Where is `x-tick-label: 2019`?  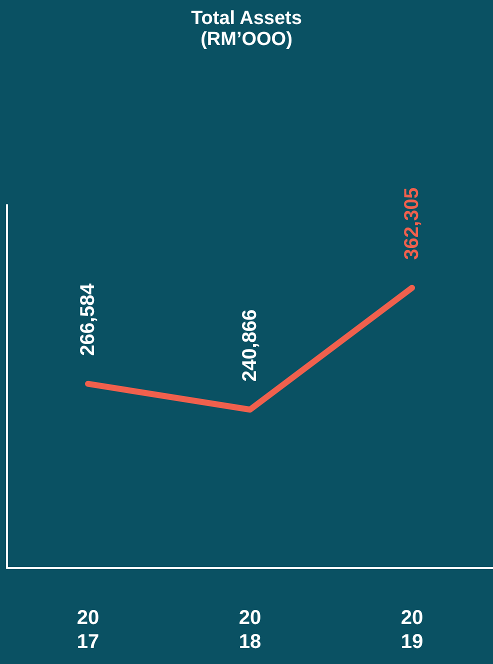 x-tick-label: 2019 is located at coordinates (412, 630).